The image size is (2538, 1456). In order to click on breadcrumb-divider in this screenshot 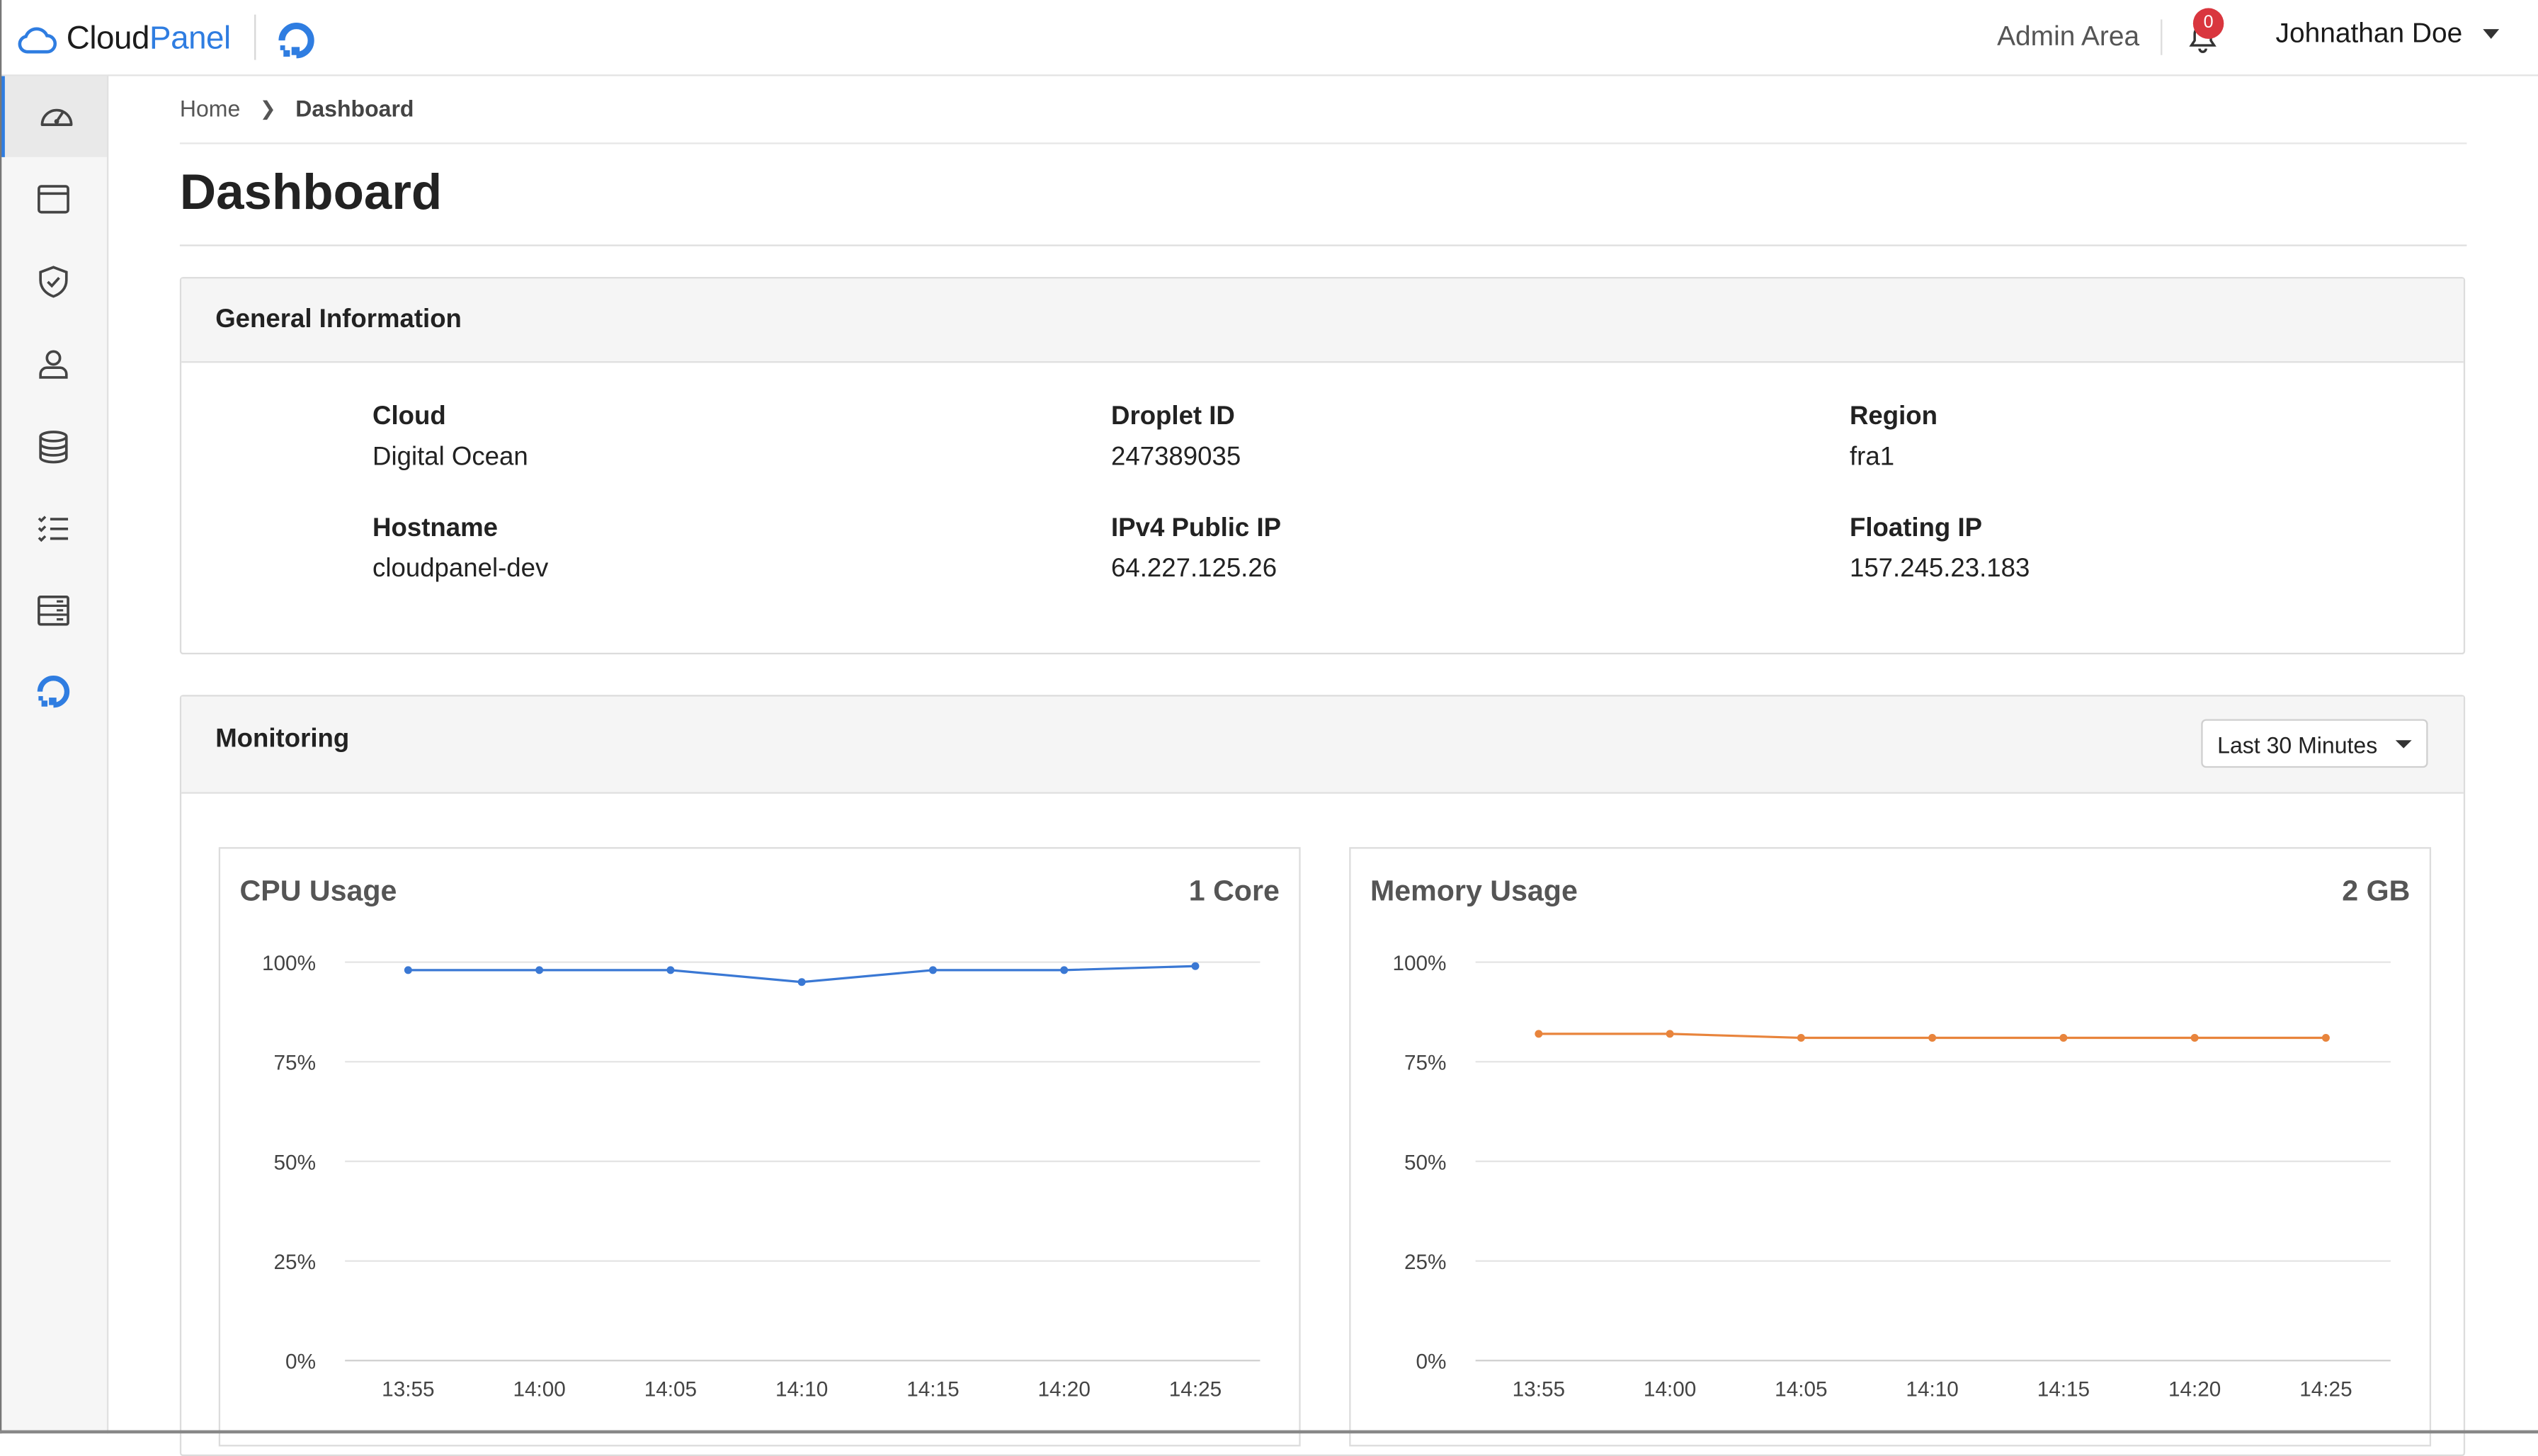, I will do `click(1323, 143)`.